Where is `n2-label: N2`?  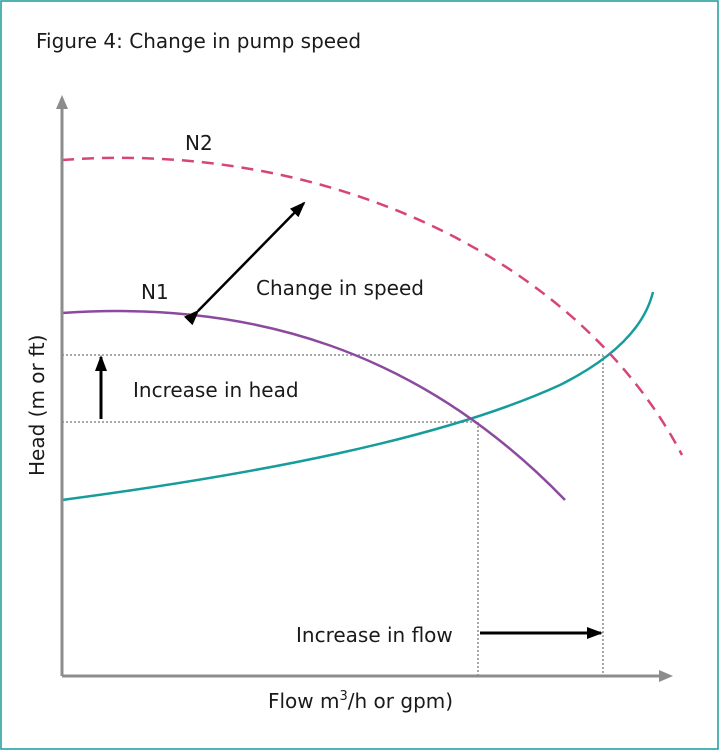 n2-label: N2 is located at coordinates (199, 143).